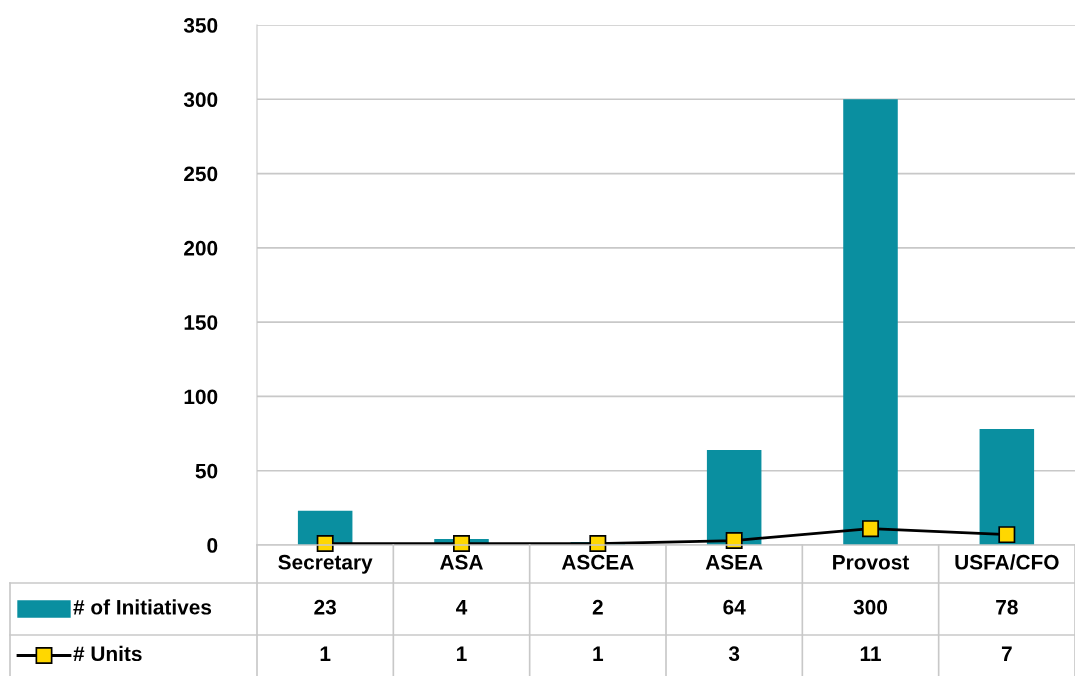 This screenshot has width=1075, height=676. Describe the element at coordinates (200, 25) in the screenshot. I see `y-tick-label: 350` at that location.